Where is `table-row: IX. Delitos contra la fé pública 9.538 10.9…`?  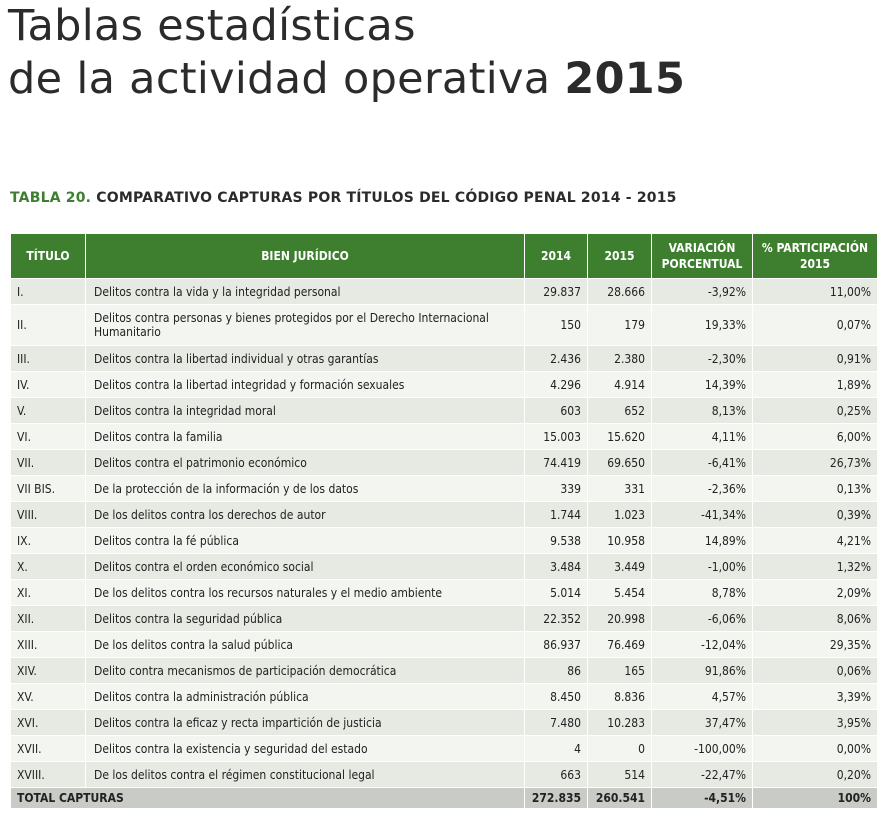
table-row: IX. Delitos contra la fé pública 9.538 10.9… is located at coordinates (444, 540).